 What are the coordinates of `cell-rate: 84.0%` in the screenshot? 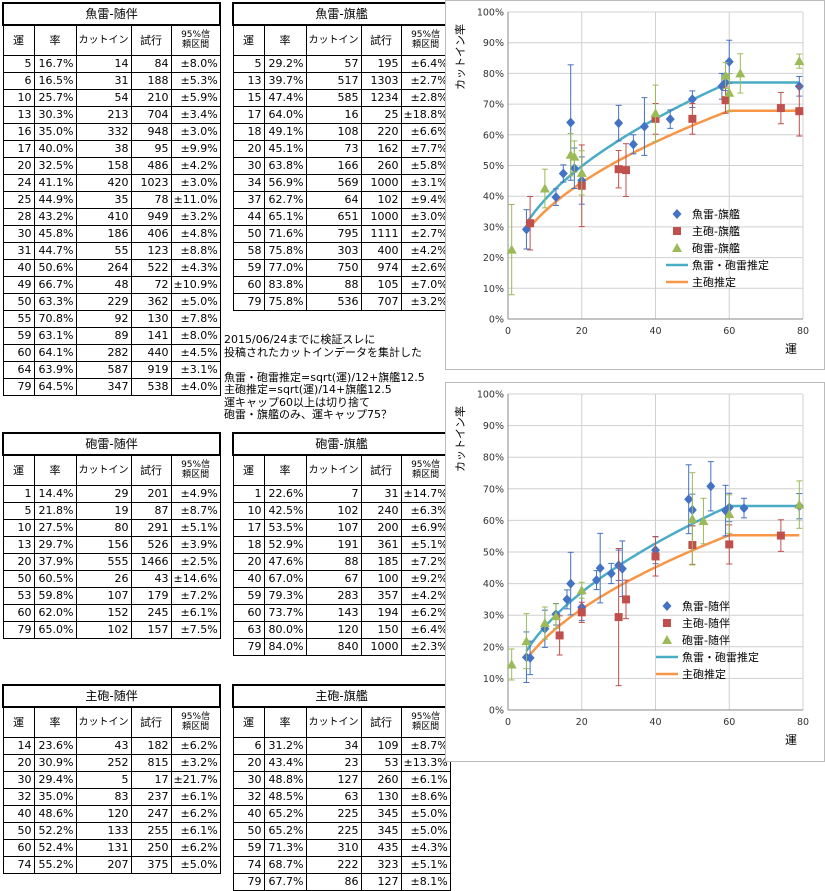 It's located at (285, 646).